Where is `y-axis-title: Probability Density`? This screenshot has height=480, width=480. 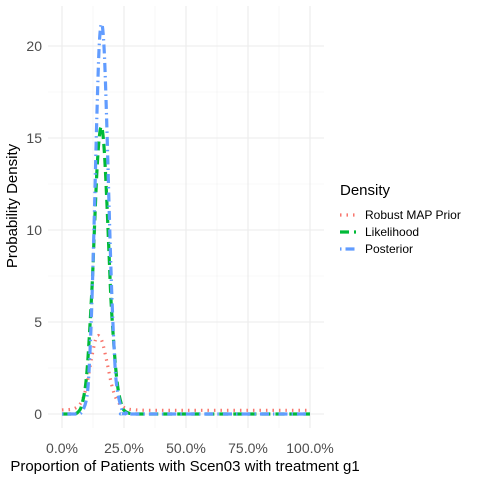 y-axis-title: Probability Density is located at coordinates (12, 205).